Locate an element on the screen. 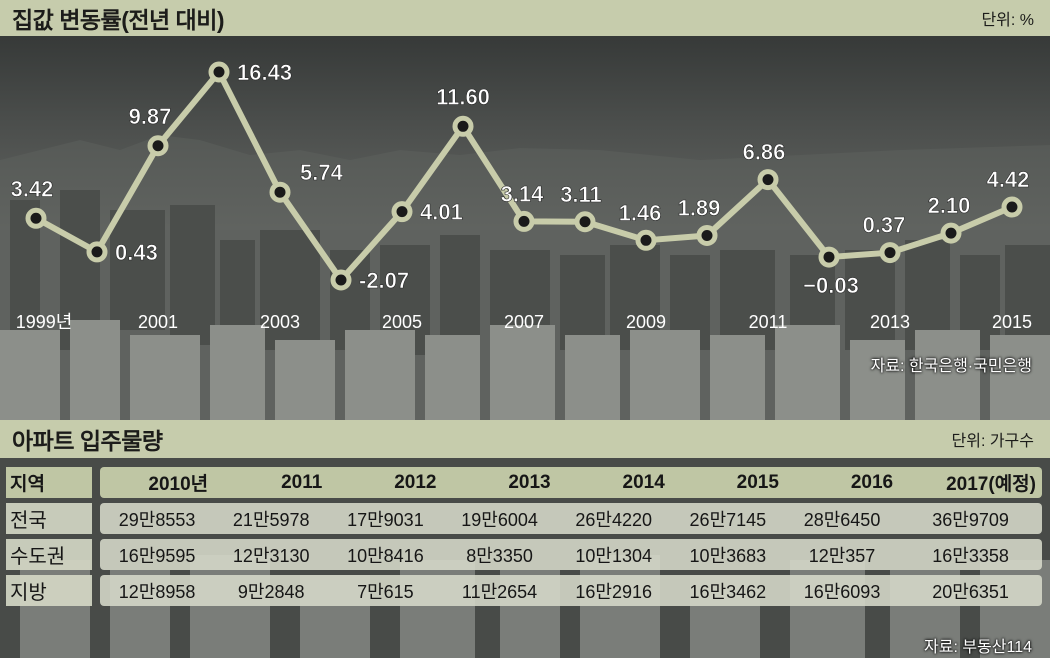  value-cell: 29만8553 is located at coordinates (157, 518).